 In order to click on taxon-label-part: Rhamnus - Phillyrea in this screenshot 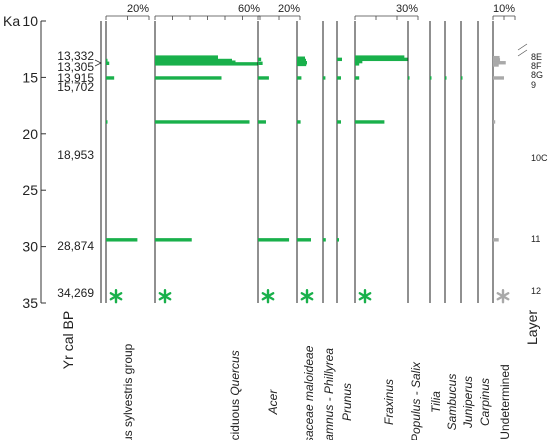, I will do `click(329, 394)`.